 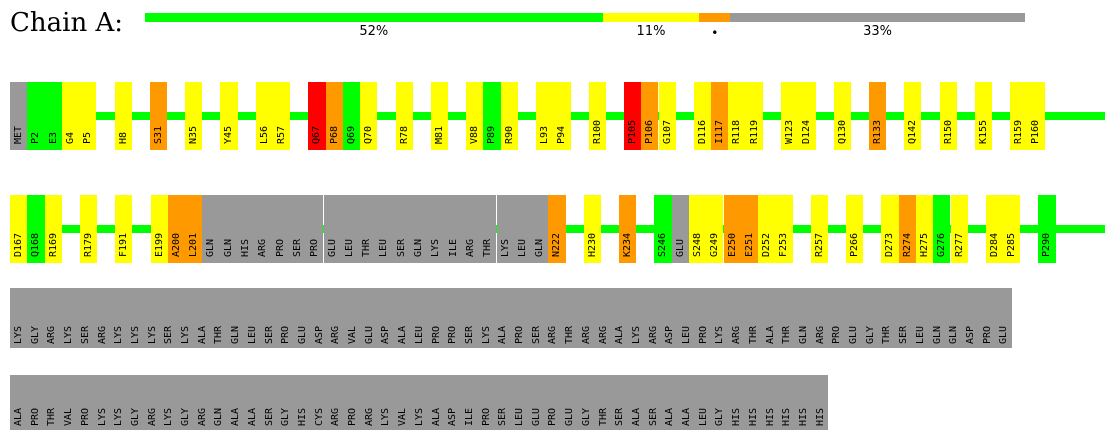 I want to click on residue-val: VAL, so click(x=352, y=334).